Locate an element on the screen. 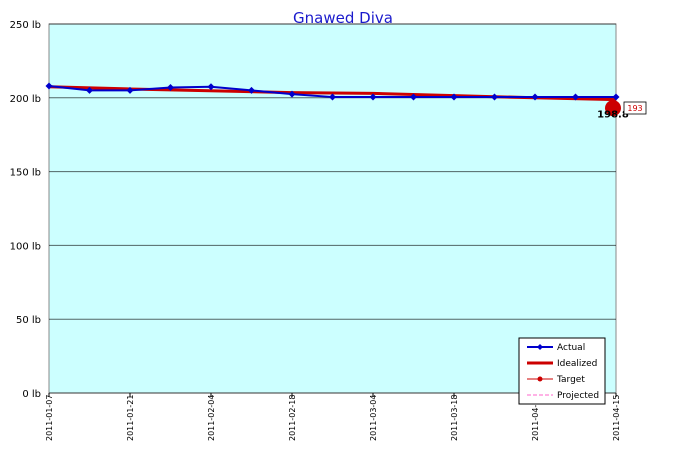 This screenshot has width=682, height=466. y-tick-label-50: 50 lb is located at coordinates (28, 320).